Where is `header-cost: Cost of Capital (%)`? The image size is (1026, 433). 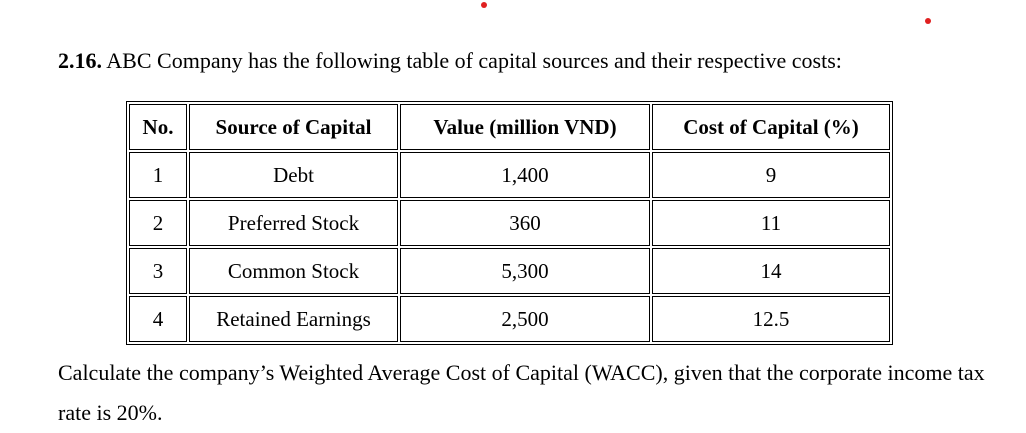
header-cost: Cost of Capital (%) is located at coordinates (771, 127).